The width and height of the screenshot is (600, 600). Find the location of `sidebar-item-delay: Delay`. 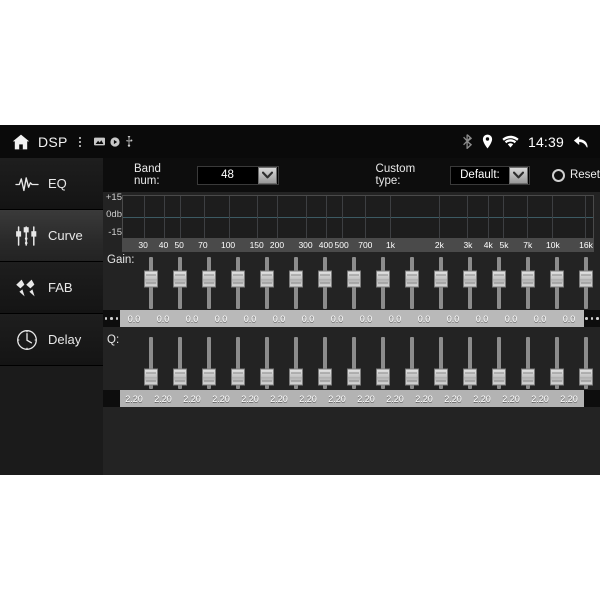

sidebar-item-delay: Delay is located at coordinates (51, 340).